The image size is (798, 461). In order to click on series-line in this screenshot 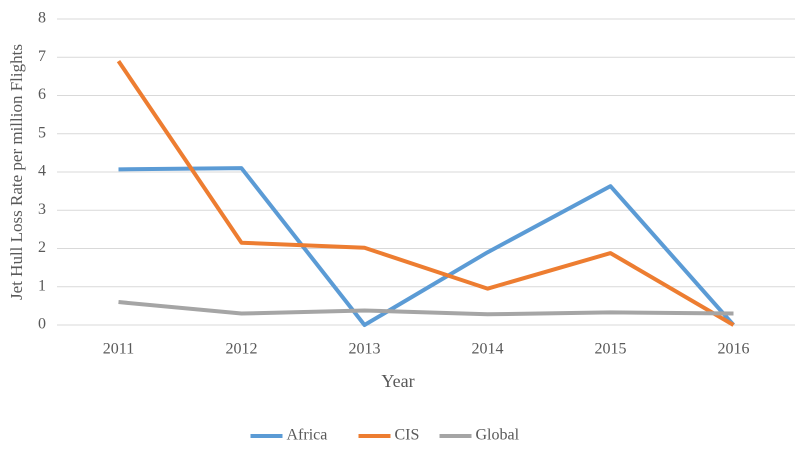, I will do `click(426, 308)`.